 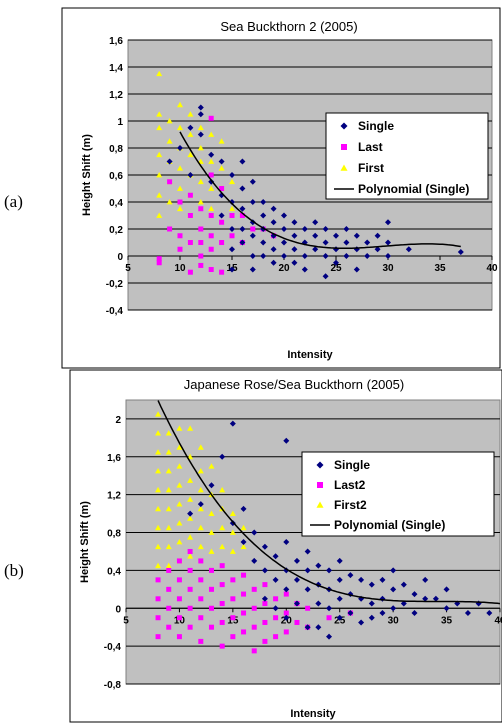 What do you see at coordinates (114, 534) in the screenshot?
I see `y-tick-label: 0,8` at bounding box center [114, 534].